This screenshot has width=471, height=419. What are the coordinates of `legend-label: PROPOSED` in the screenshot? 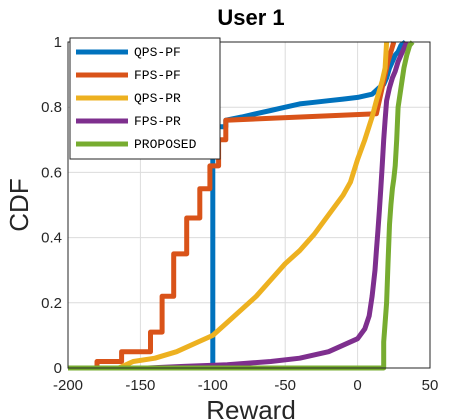 It's located at (165, 144).